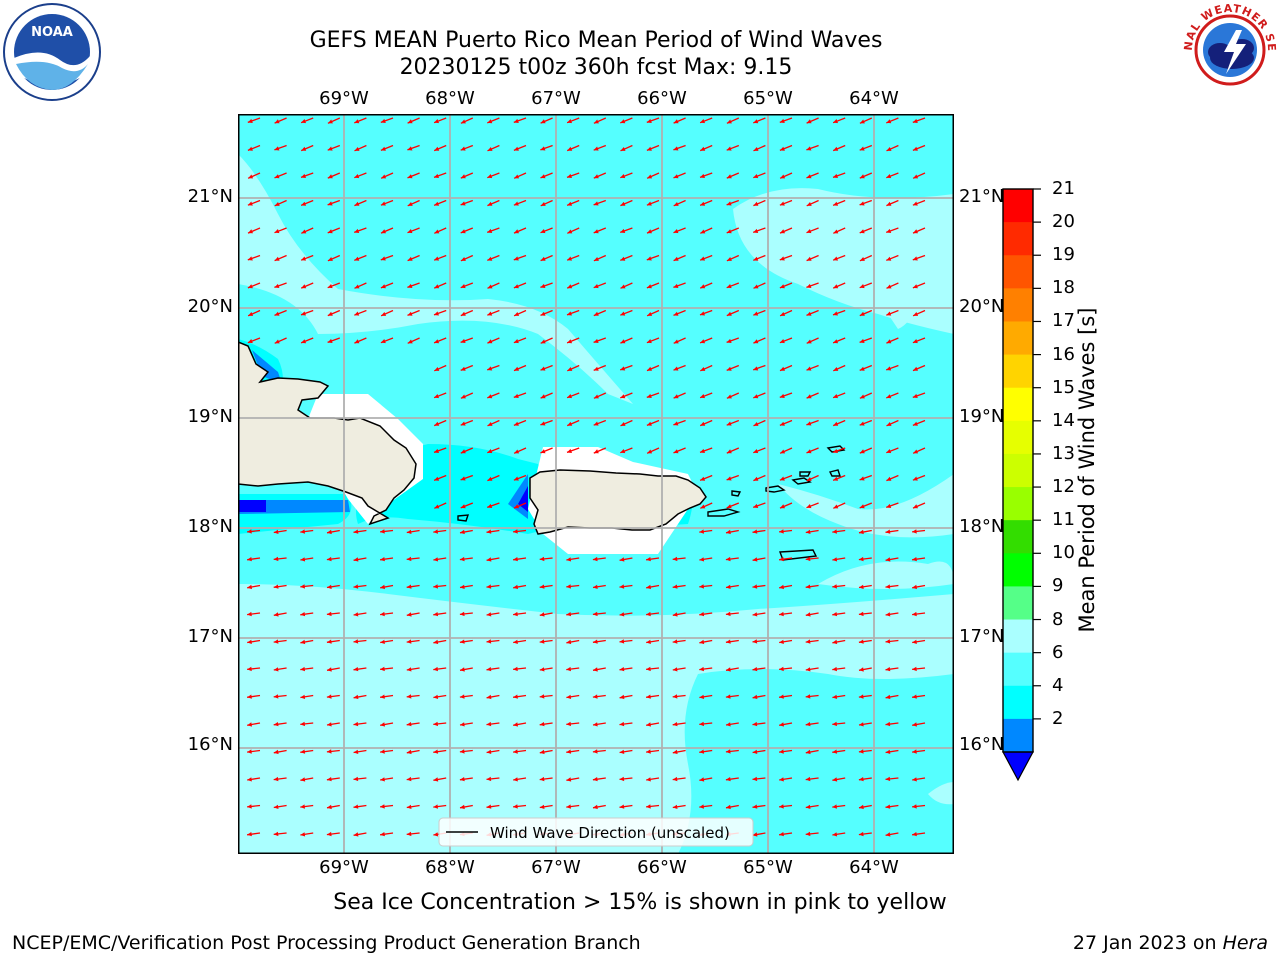  What do you see at coordinates (344, 867) in the screenshot?
I see `lon-tick-bottom: 69°W` at bounding box center [344, 867].